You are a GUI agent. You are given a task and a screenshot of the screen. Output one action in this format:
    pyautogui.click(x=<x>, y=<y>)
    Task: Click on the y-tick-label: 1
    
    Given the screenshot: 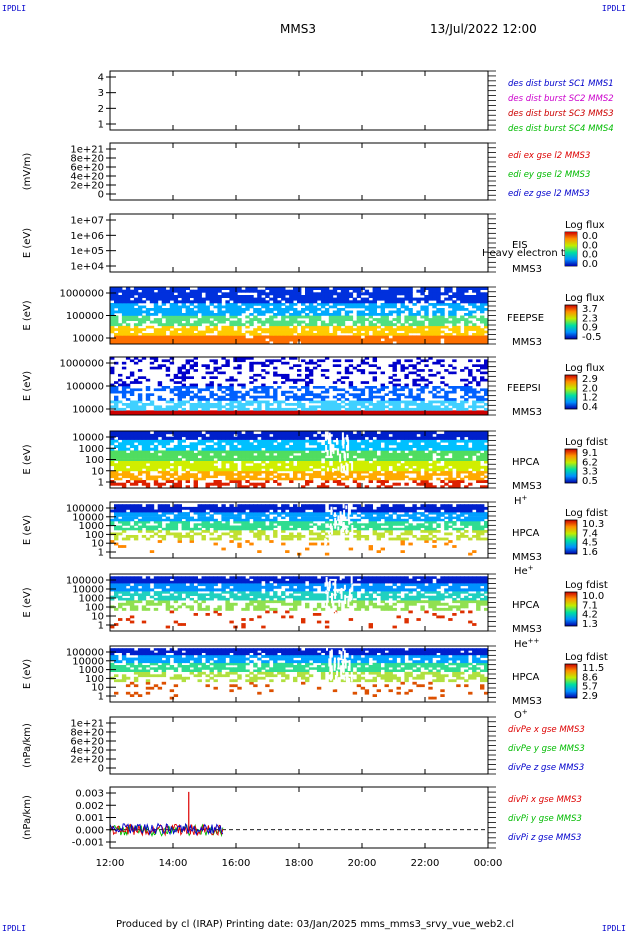 What is the action you would take?
    pyautogui.click(x=101, y=483)
    